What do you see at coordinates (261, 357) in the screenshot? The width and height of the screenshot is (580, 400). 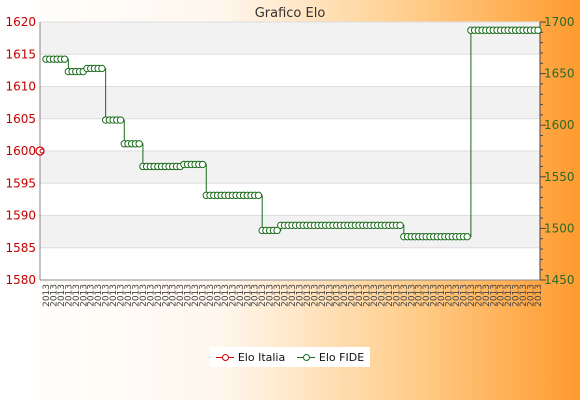 I see `legend-label-elo-italia: Elo Italia` at bounding box center [261, 357].